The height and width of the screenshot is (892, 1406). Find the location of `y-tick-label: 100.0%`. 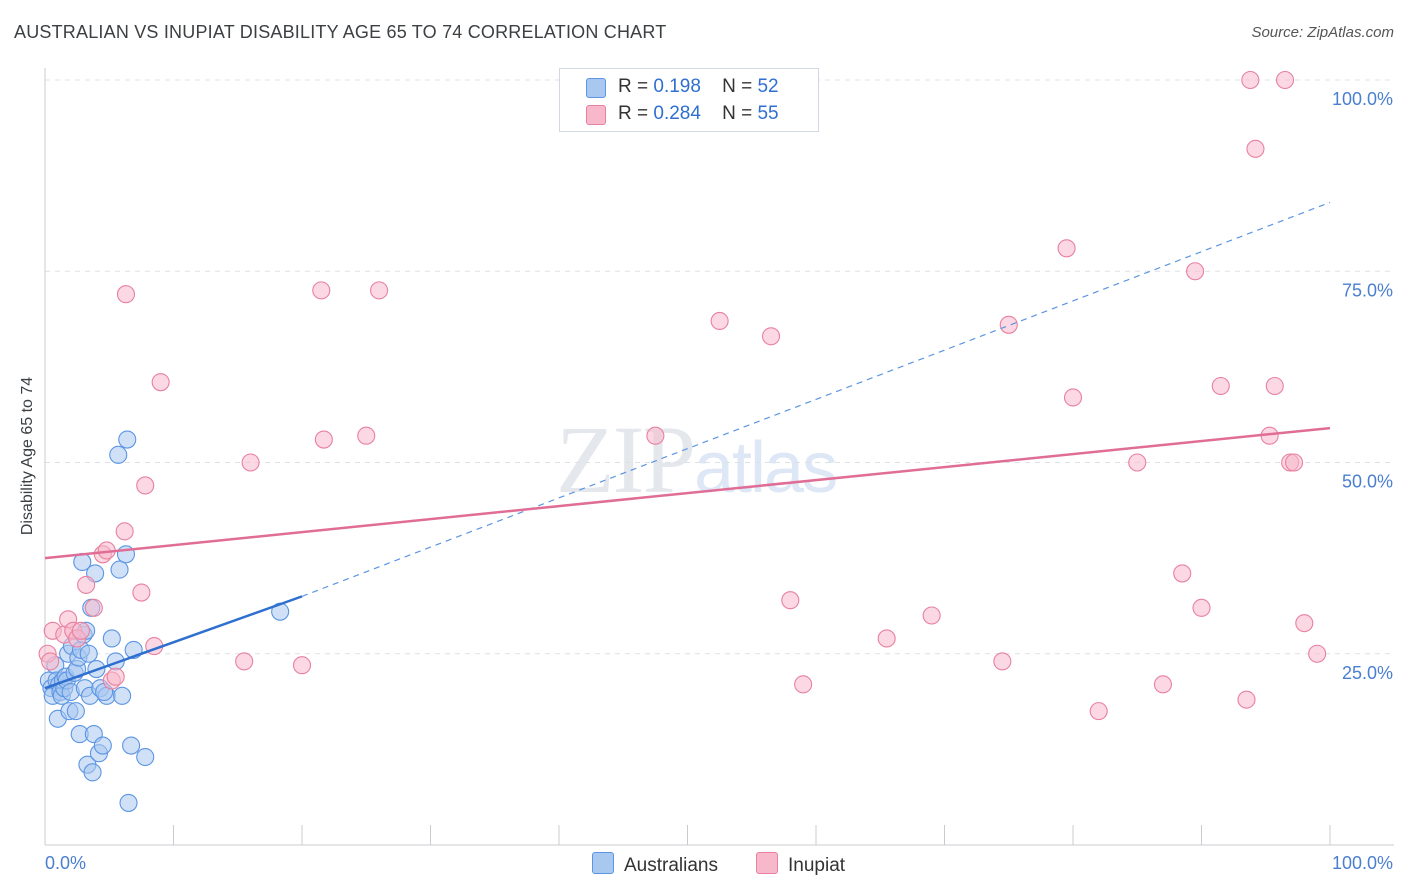

y-tick-label: 100.0% is located at coordinates (1362, 99).